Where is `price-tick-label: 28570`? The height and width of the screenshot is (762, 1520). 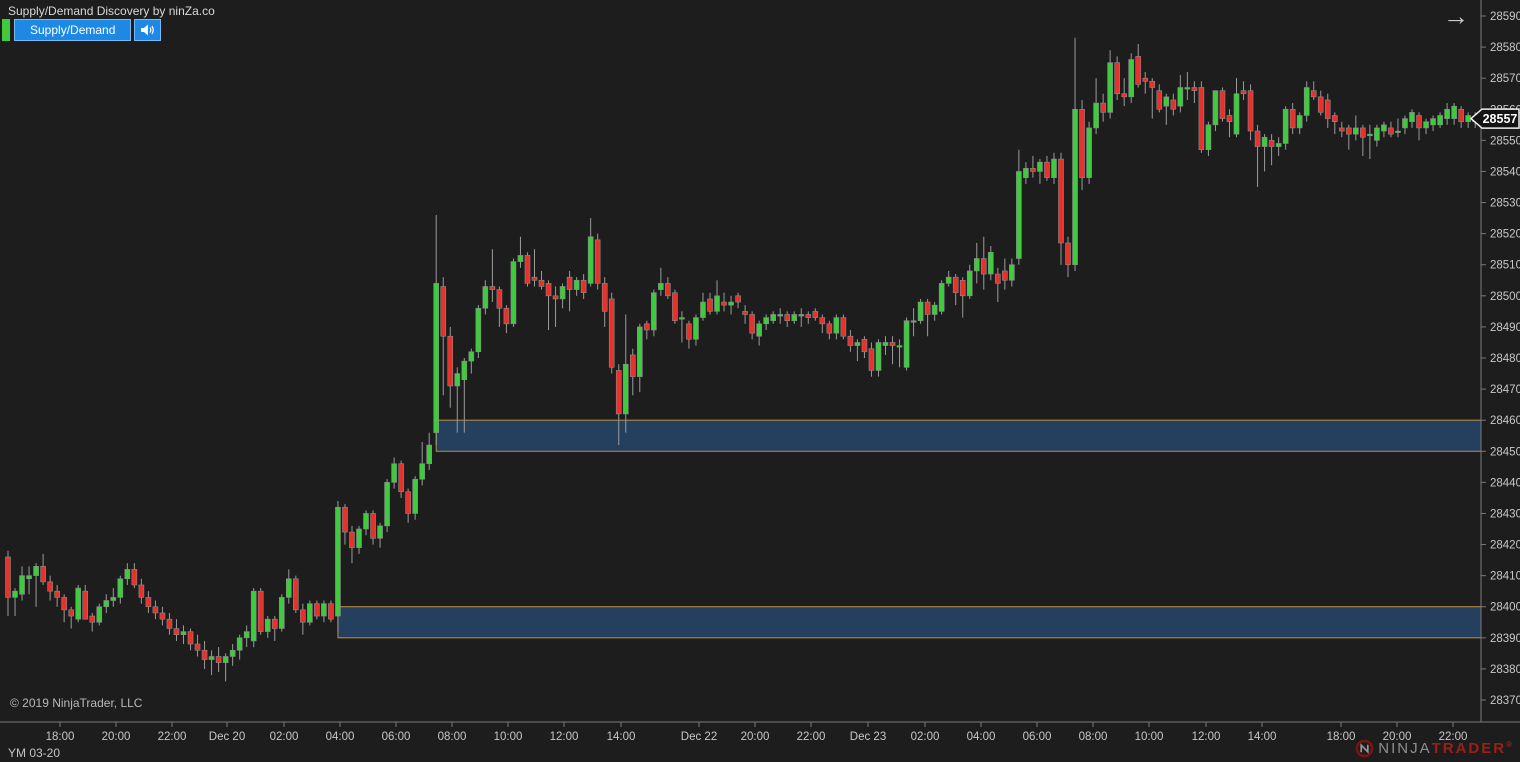 price-tick-label: 28570 is located at coordinates (1505, 79).